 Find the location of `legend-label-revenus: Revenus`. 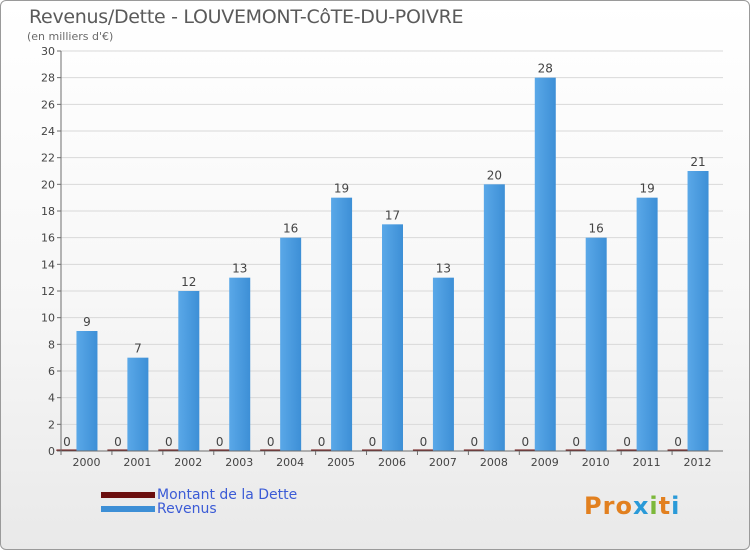

legend-label-revenus: Revenus is located at coordinates (187, 509).